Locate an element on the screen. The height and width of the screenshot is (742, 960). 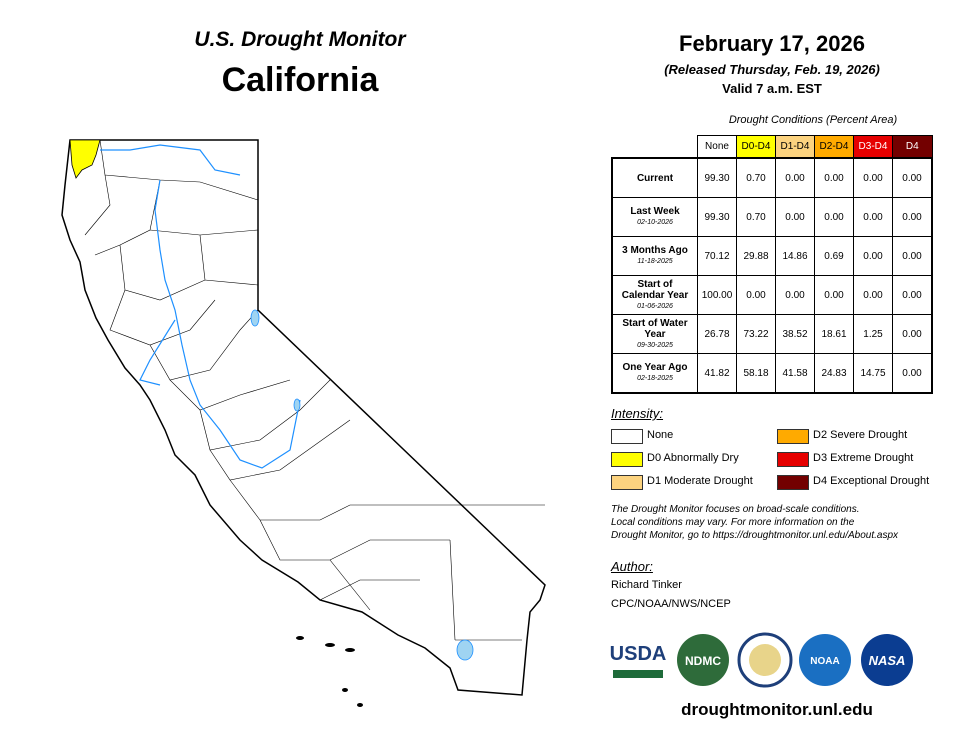
value-cell: 1.25 is located at coordinates (873, 334).